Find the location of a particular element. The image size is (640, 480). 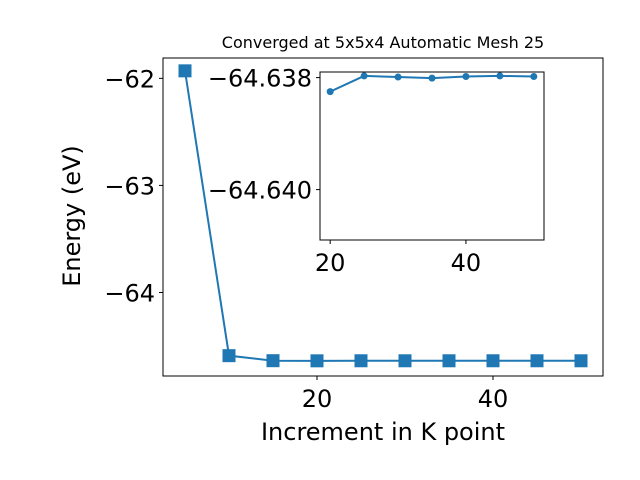

inset-y-tick-label: −64.638 is located at coordinates (260, 79).